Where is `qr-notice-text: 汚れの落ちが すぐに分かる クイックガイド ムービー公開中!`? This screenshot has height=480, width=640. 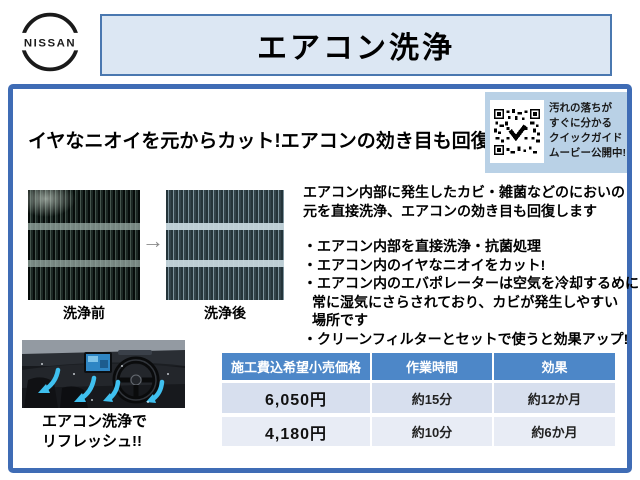 qr-notice-text: 汚れの落ちが すぐに分かる クイックガイド ムービー公開中! is located at coordinates (587, 131).